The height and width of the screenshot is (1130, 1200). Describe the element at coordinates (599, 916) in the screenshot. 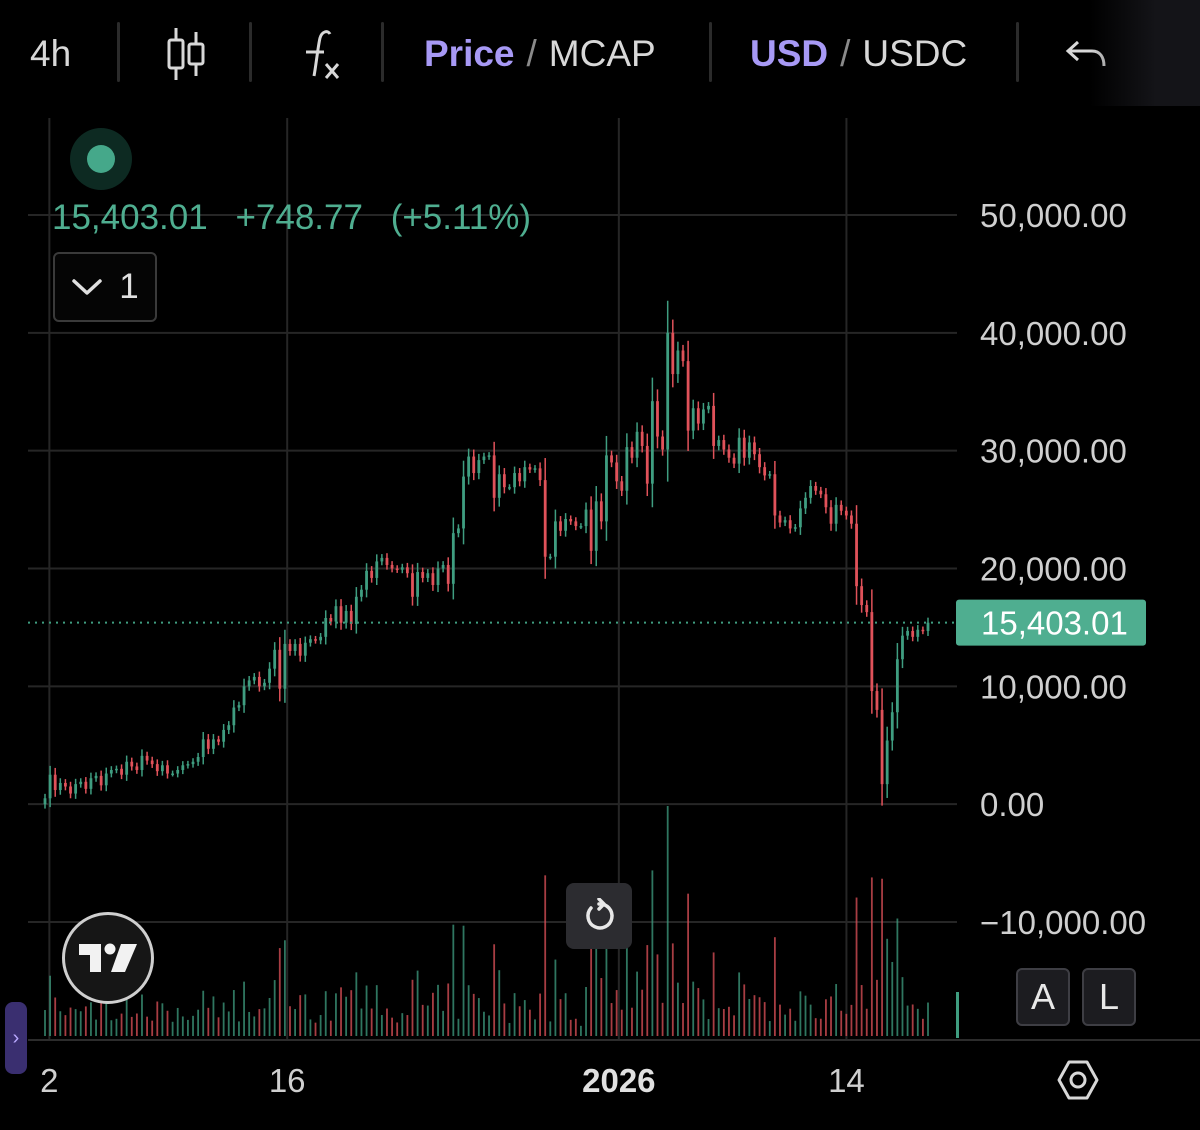

I see `reset-chart-icon` at that location.